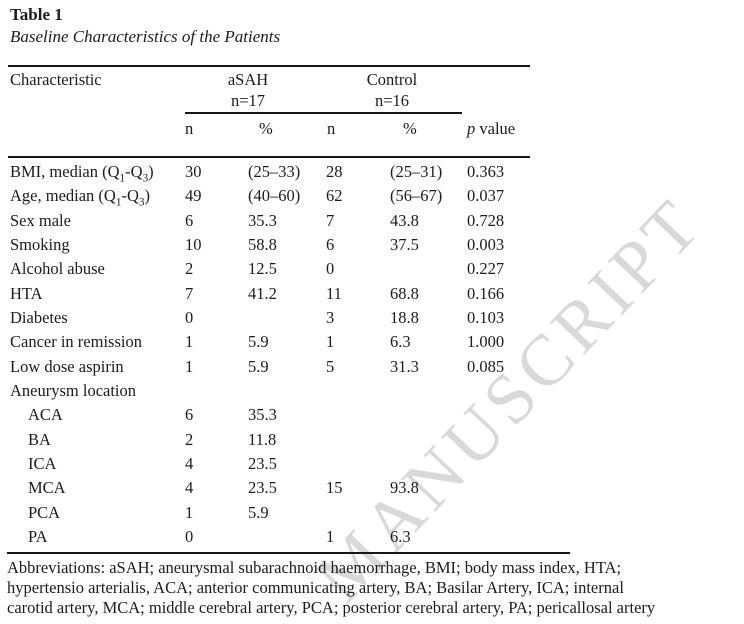 Image resolution: width=744 pixels, height=624 pixels. I want to click on cell-control-pct: 43.8, so click(404, 220).